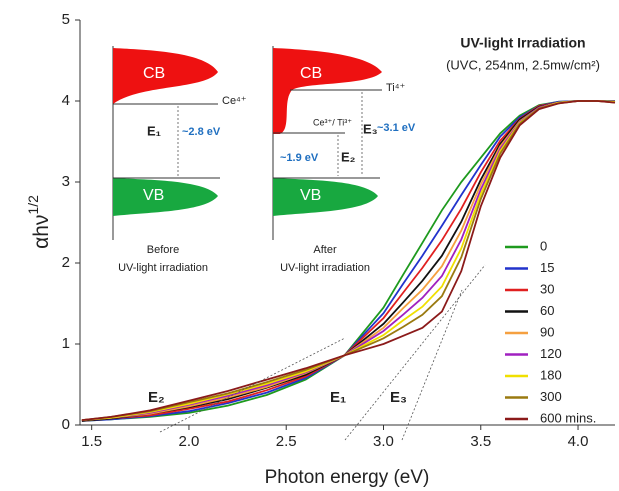 This screenshot has height=491, width=619. What do you see at coordinates (332, 122) in the screenshot?
I see `level-label: Ce³⁺/ Ti³⁺` at bounding box center [332, 122].